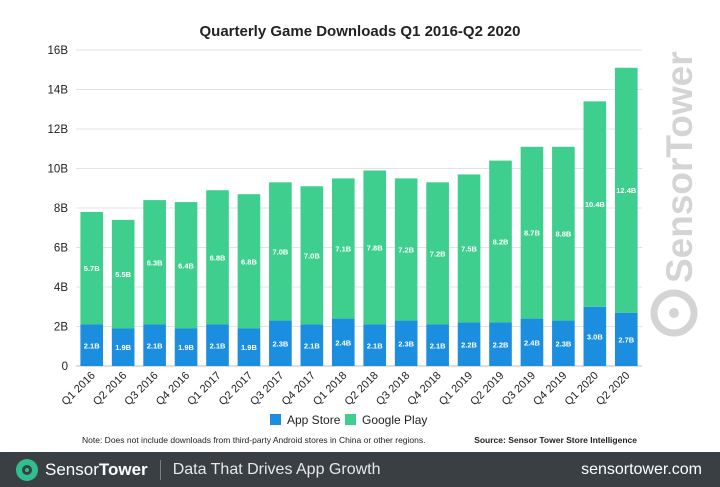 This screenshot has height=487, width=720. What do you see at coordinates (487, 389) in the screenshot?
I see `x-tick-label: Q2 2019` at bounding box center [487, 389].